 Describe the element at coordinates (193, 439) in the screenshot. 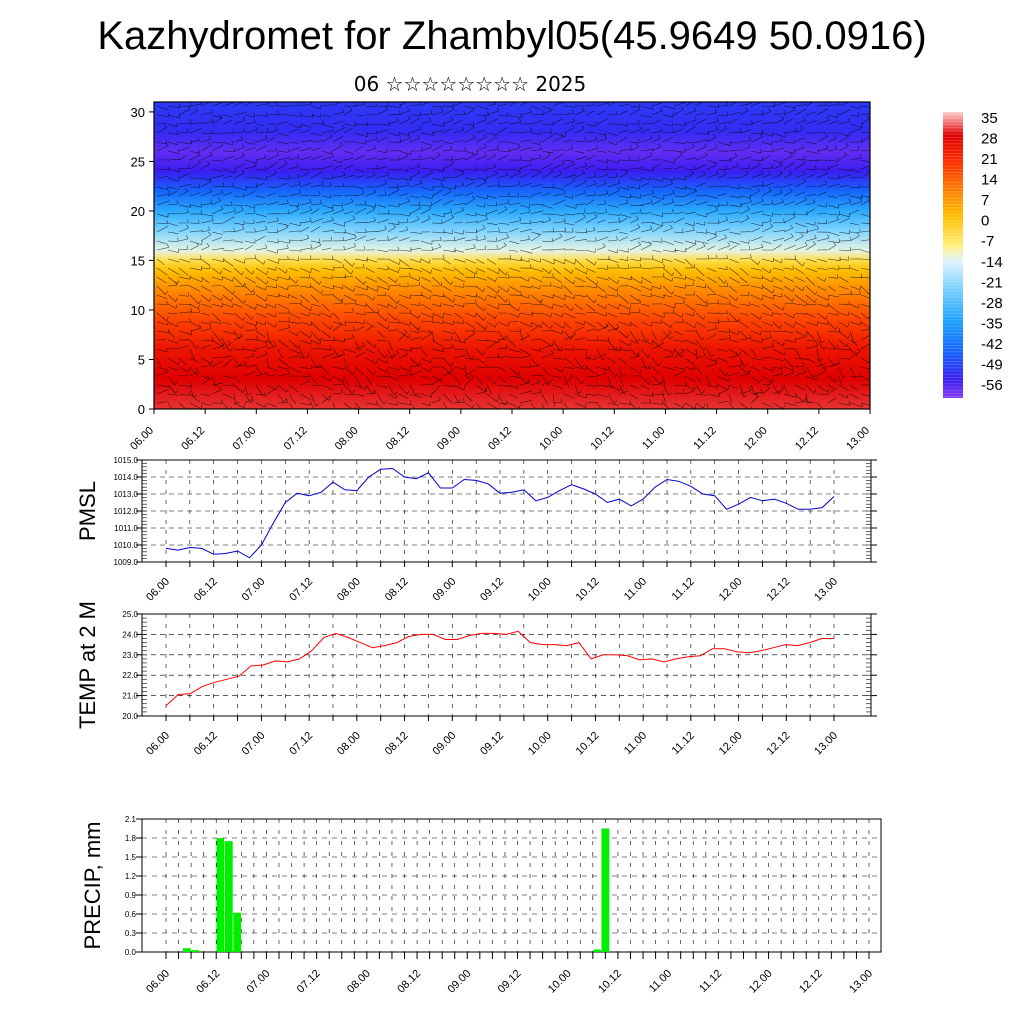

I see `cross-x-tick-label: 06.12` at that location.